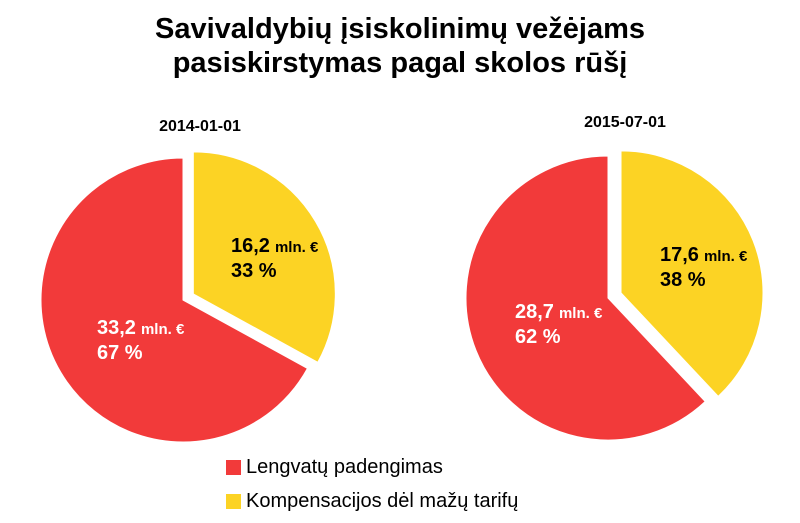 The height and width of the screenshot is (523, 800). I want to click on data-label-kompensacijos-value: 16,2 mln. €, so click(275, 246).